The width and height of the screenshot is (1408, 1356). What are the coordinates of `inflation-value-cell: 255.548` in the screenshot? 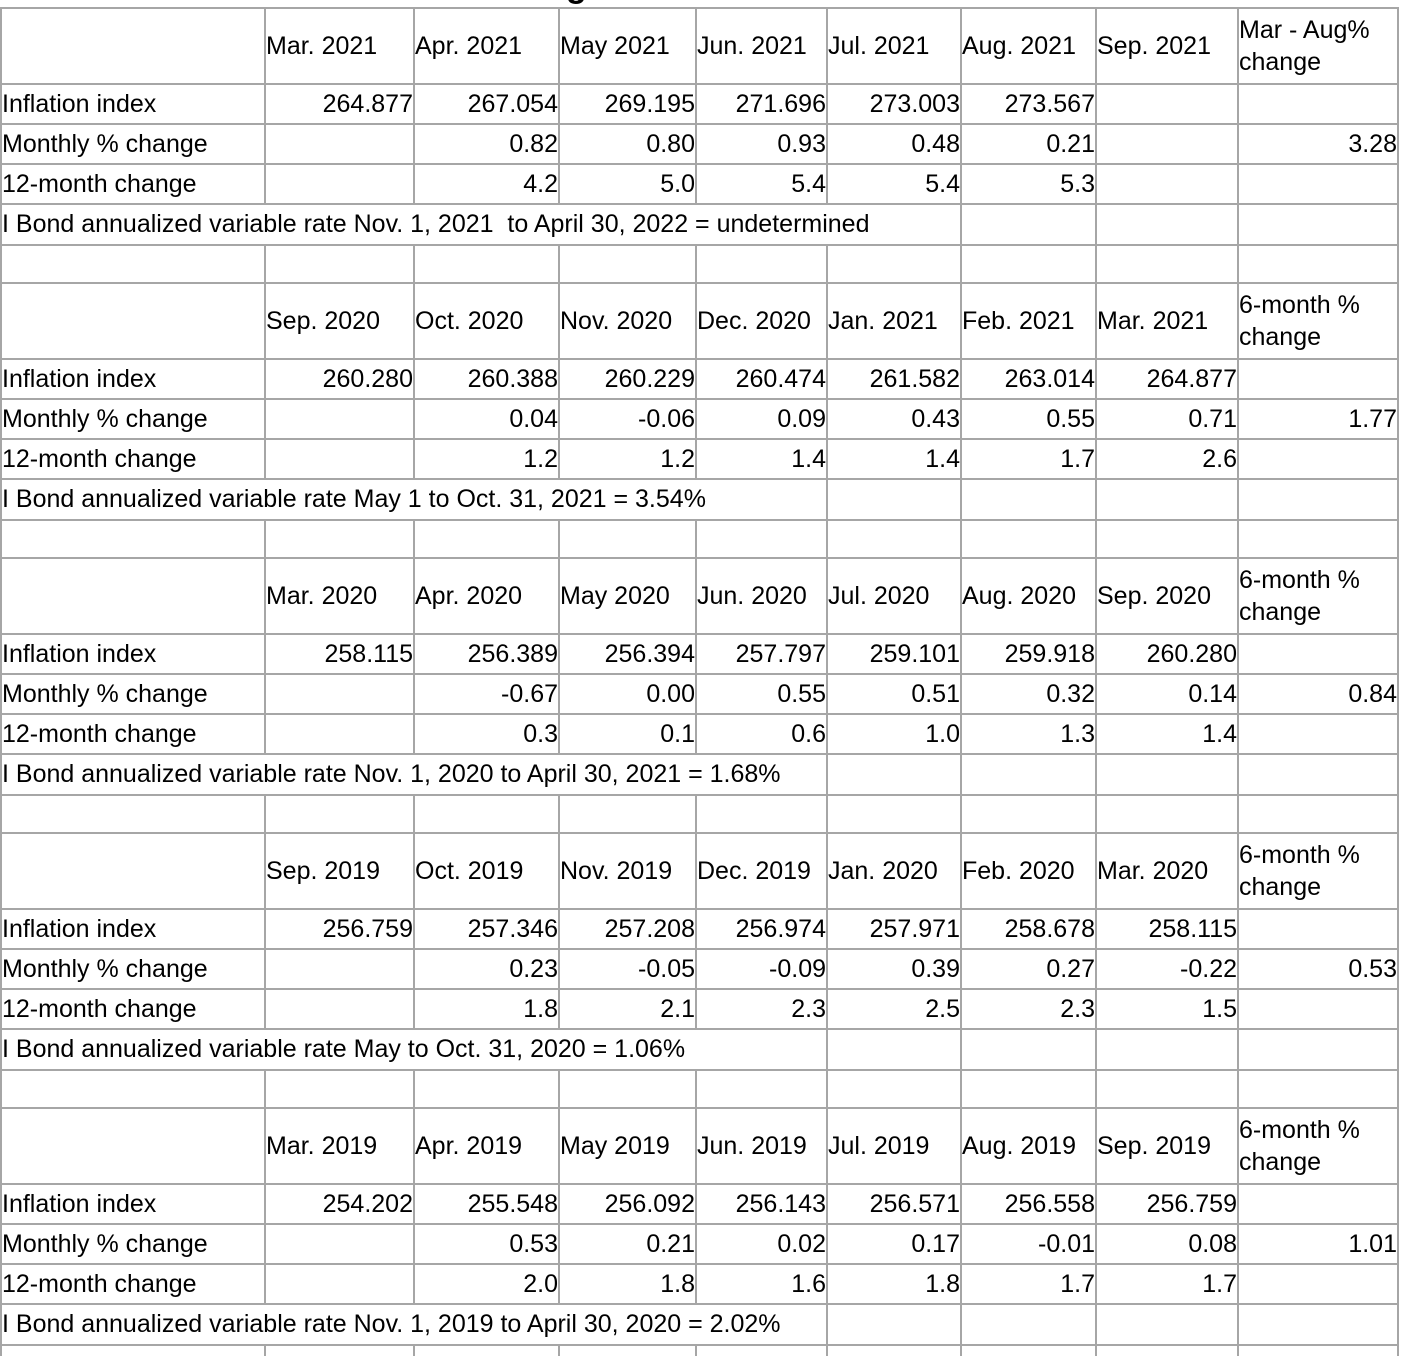 It's located at (486, 1204).